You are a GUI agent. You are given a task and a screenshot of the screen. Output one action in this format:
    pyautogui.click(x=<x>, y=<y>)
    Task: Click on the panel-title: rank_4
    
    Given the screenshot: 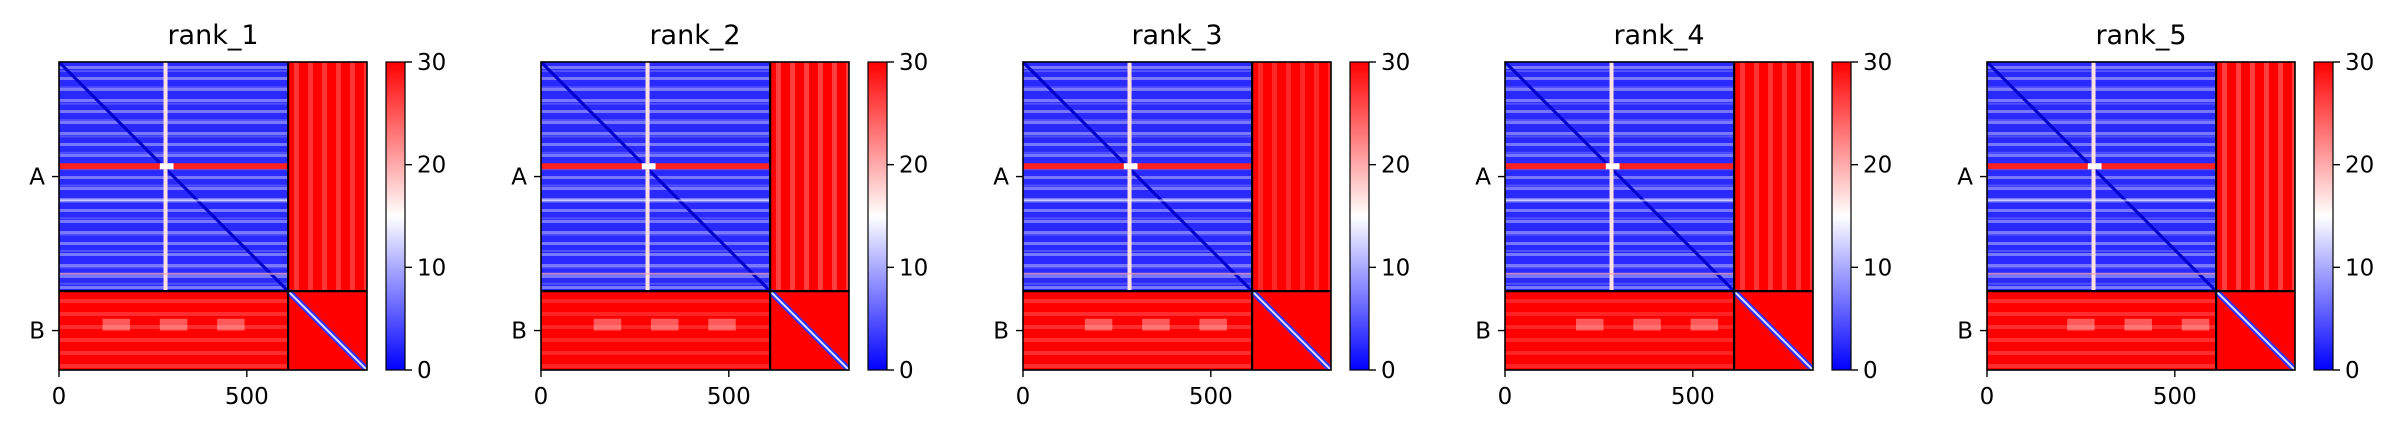 What is the action you would take?
    pyautogui.click(x=1658, y=35)
    